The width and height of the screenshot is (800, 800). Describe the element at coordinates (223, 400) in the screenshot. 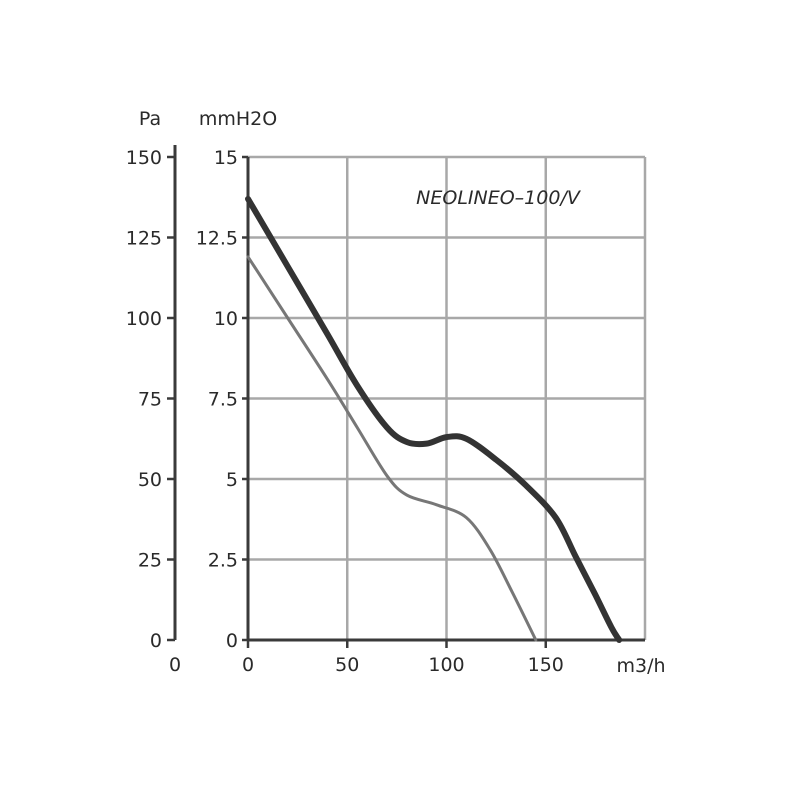

I see `mm-tick-label-3: 7.5` at that location.